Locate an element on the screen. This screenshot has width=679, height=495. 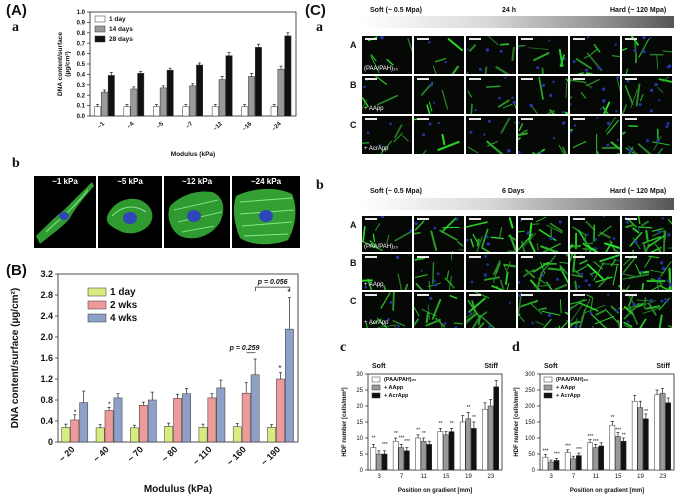
top-label-stiff: Stiff is located at coordinates (663, 366).